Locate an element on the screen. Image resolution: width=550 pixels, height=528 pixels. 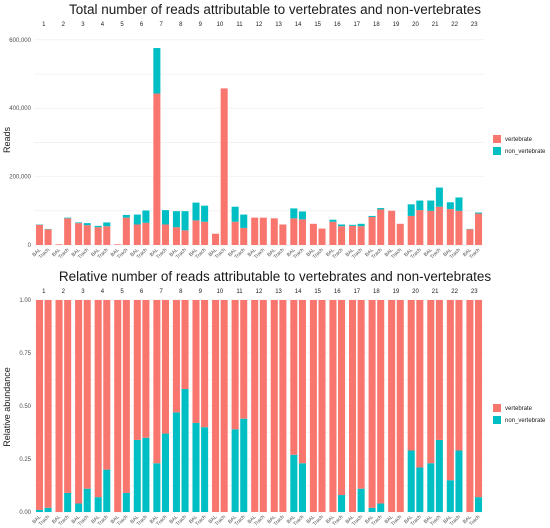
facet-strip-label: 21 is located at coordinates (435, 25).